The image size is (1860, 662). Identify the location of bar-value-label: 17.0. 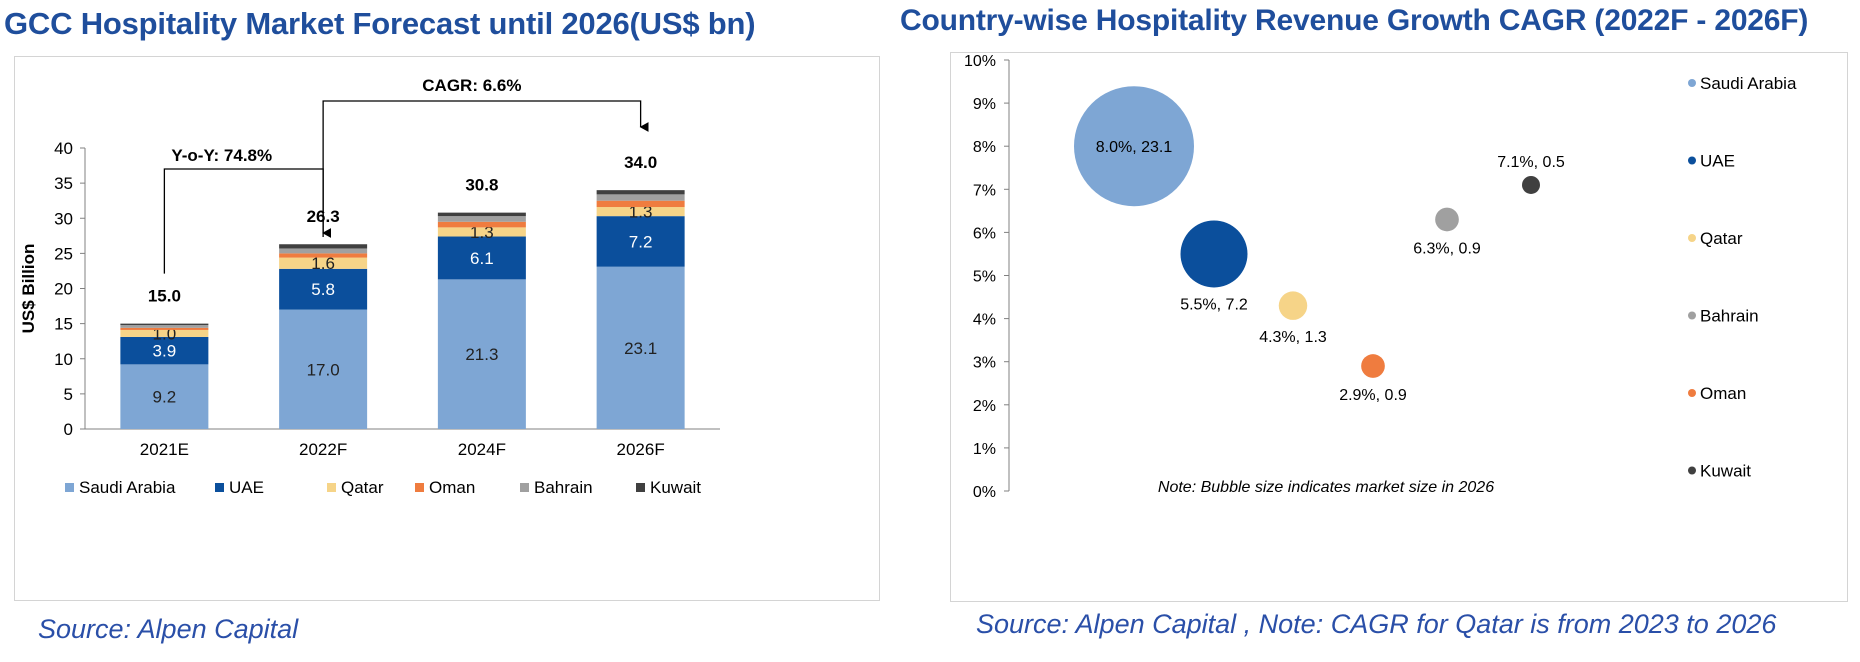
(323, 369).